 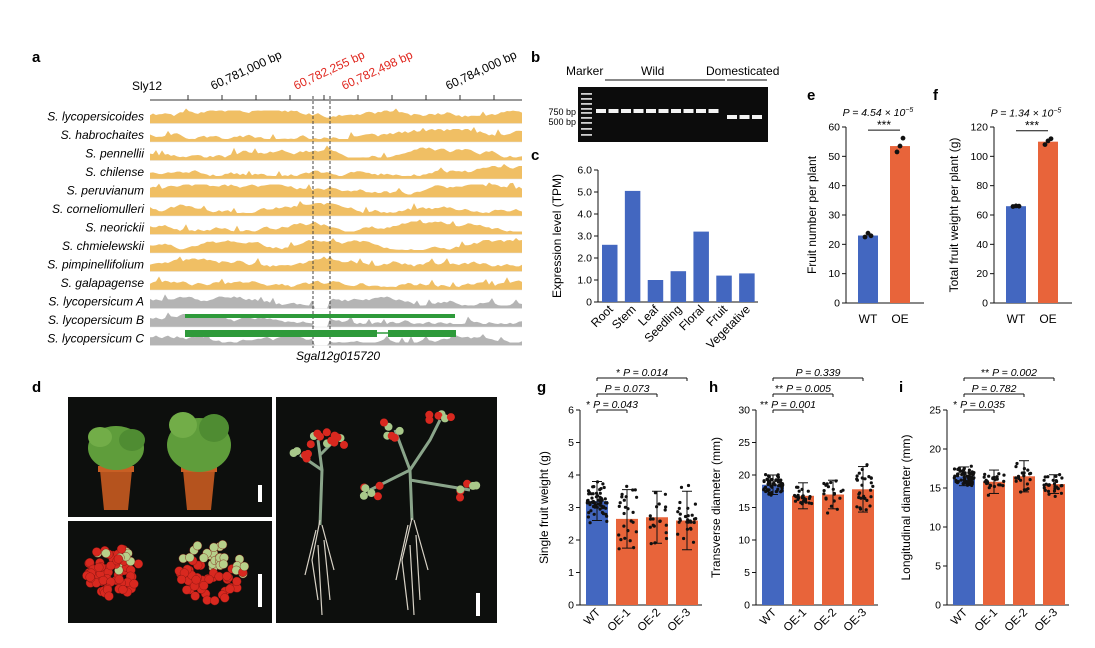 I want to click on y-tick-label: 1.0, so click(x=584, y=281).